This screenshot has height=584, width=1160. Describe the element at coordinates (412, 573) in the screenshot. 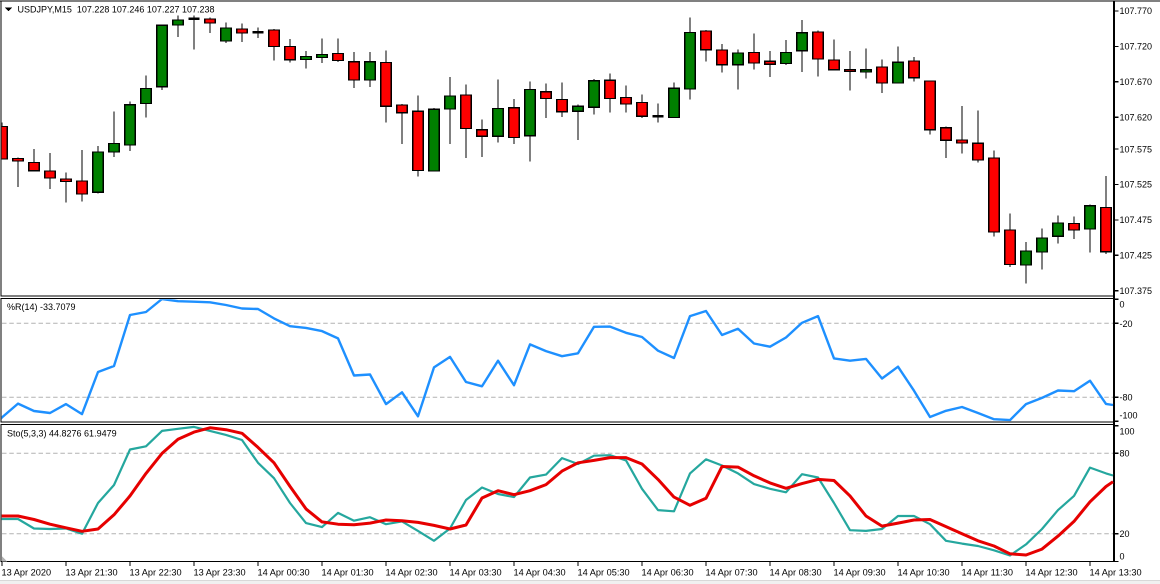

I see `svg-text: 14 Apr 02:30` at that location.